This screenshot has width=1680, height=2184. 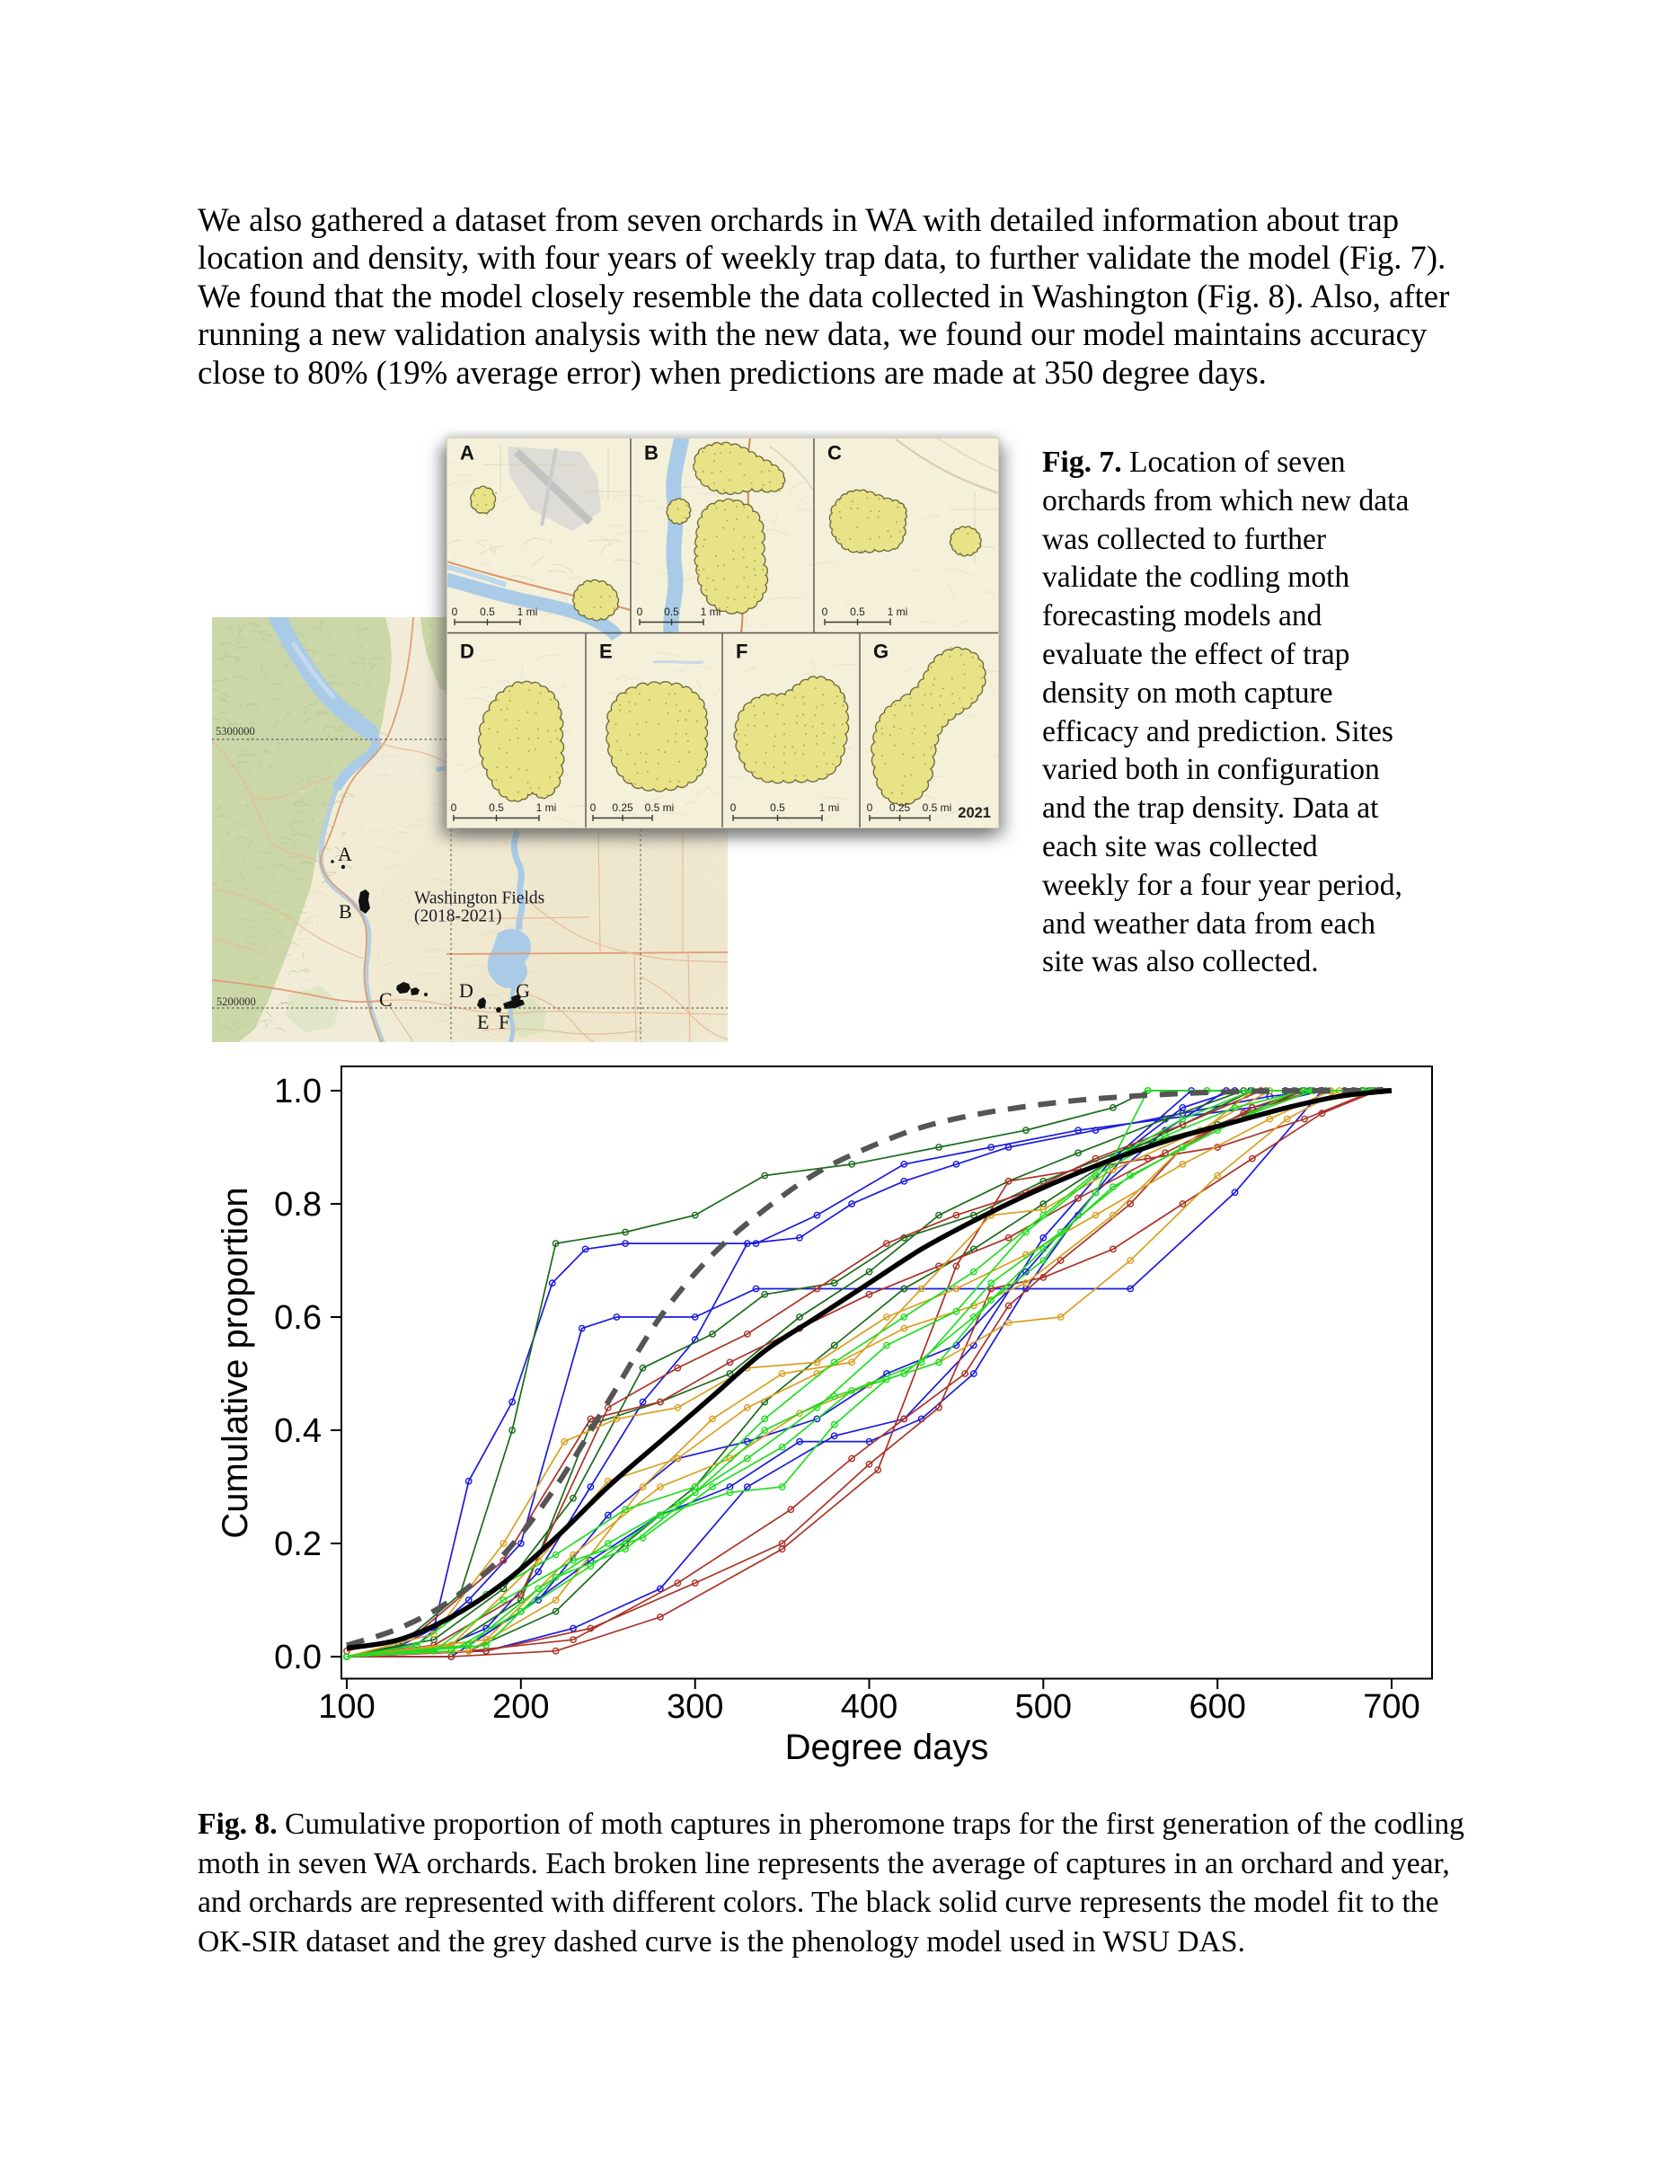 What do you see at coordinates (346, 1707) in the screenshot?
I see `svg-text: 100` at bounding box center [346, 1707].